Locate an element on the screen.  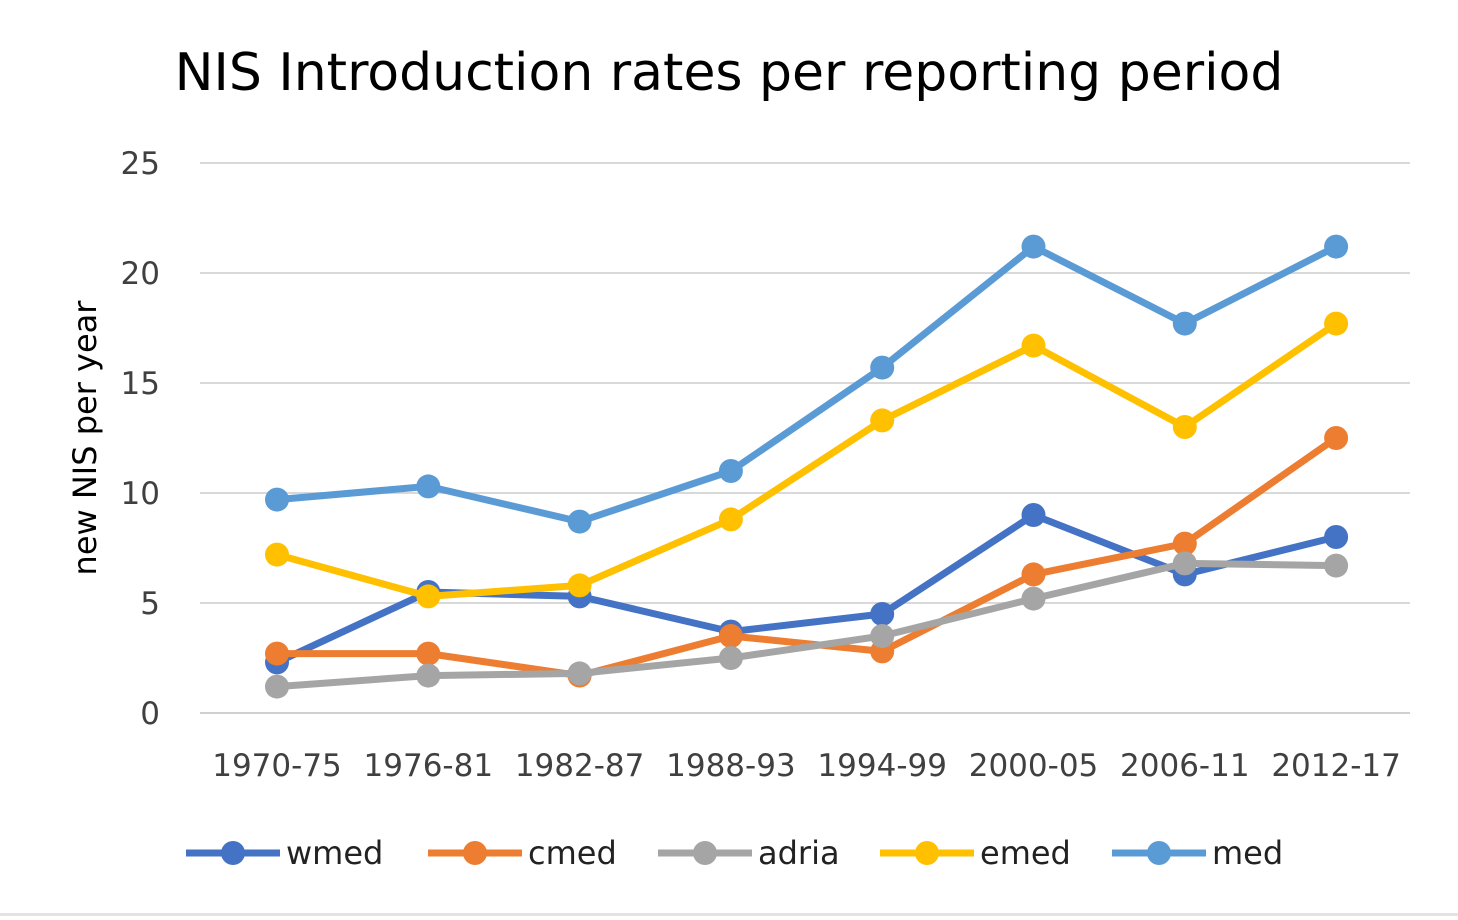
legend-label: cmed is located at coordinates (572, 853).